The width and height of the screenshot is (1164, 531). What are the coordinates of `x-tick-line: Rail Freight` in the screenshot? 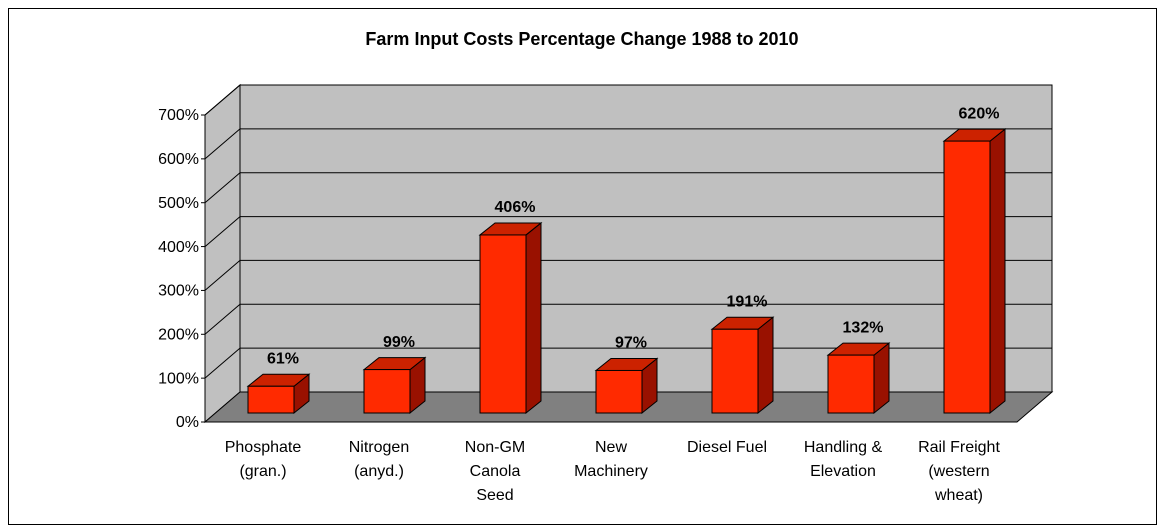 It's located at (959, 447).